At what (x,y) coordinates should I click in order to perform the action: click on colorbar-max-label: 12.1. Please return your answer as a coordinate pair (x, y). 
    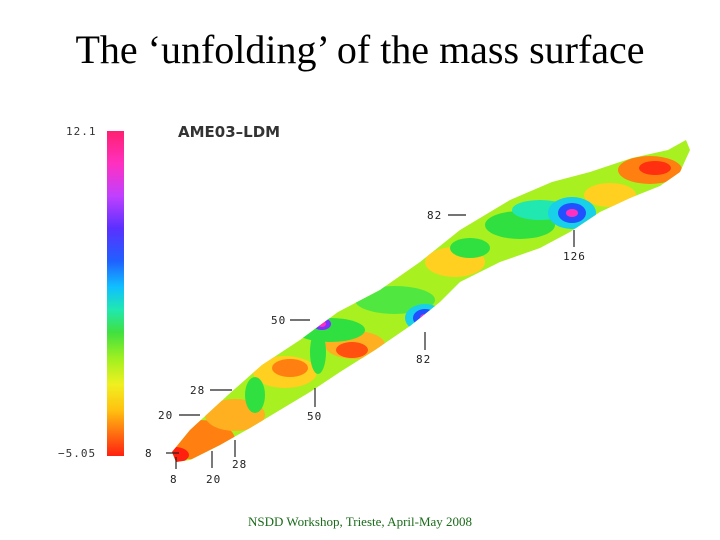
    Looking at the image, I should click on (81, 131).